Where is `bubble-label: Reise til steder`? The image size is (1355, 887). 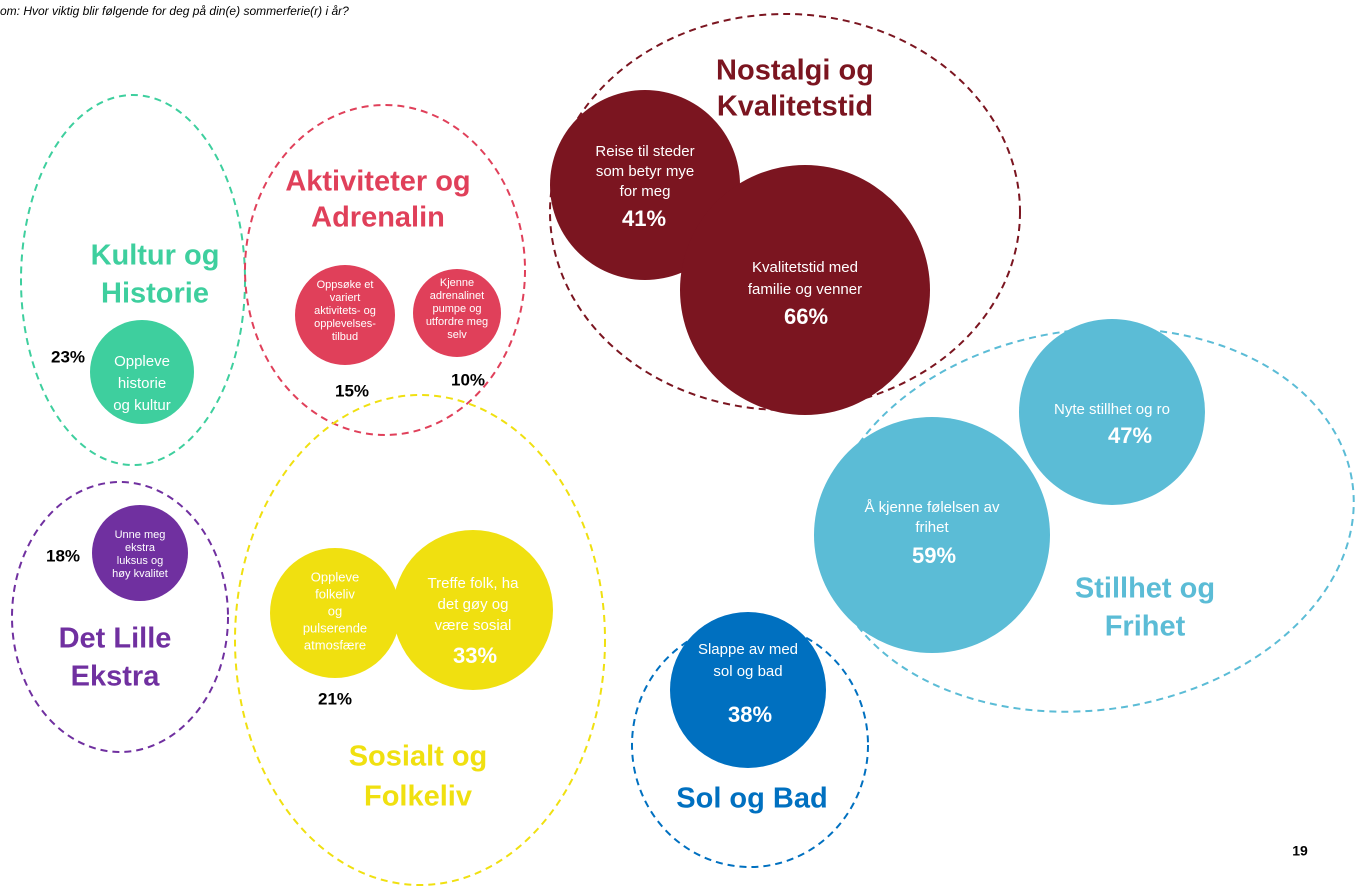 bubble-label: Reise til steder is located at coordinates (644, 151).